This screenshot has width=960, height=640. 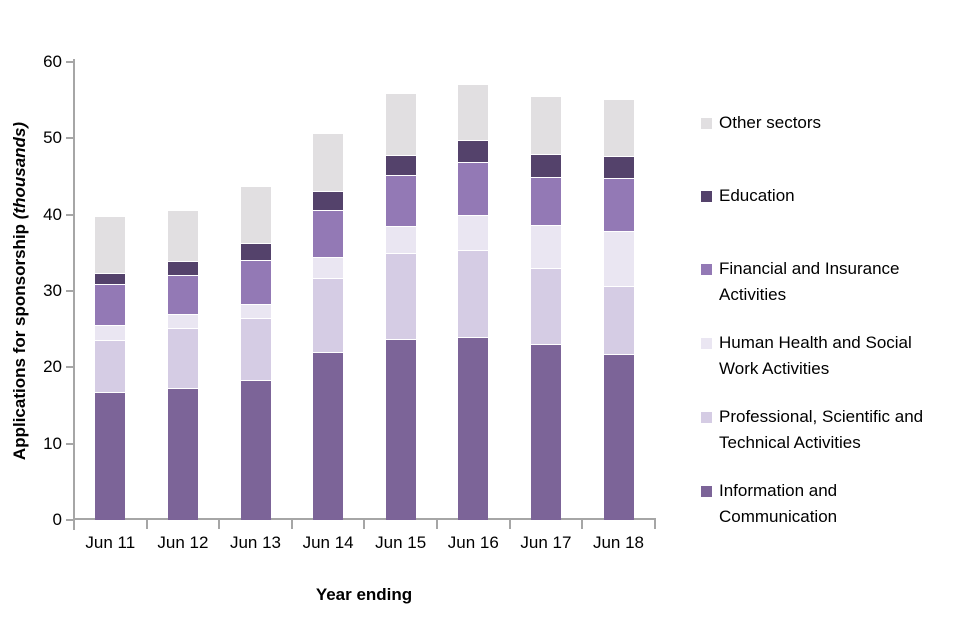 What do you see at coordinates (110, 542) in the screenshot?
I see `x-label-jun-11: Jun 11` at bounding box center [110, 542].